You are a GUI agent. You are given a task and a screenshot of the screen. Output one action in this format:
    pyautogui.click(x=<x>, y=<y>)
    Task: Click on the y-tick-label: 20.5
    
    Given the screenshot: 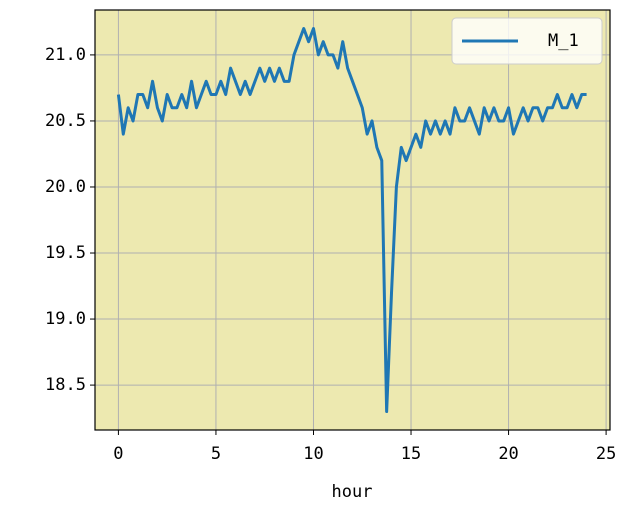 What is the action you would take?
    pyautogui.click(x=65, y=121)
    